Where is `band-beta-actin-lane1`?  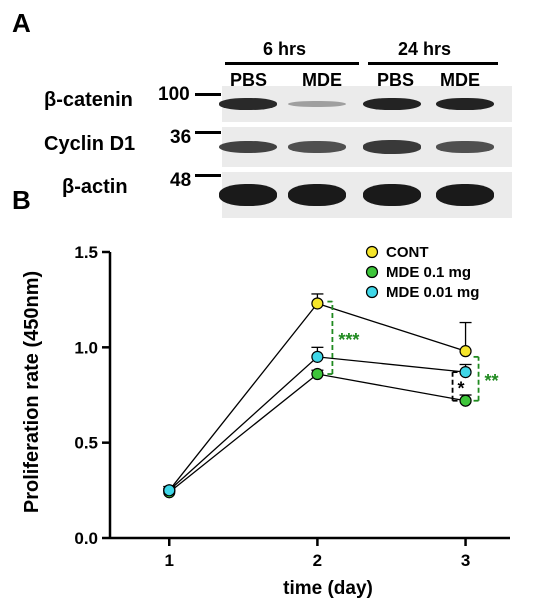 band-beta-actin-lane1 is located at coordinates (248, 195).